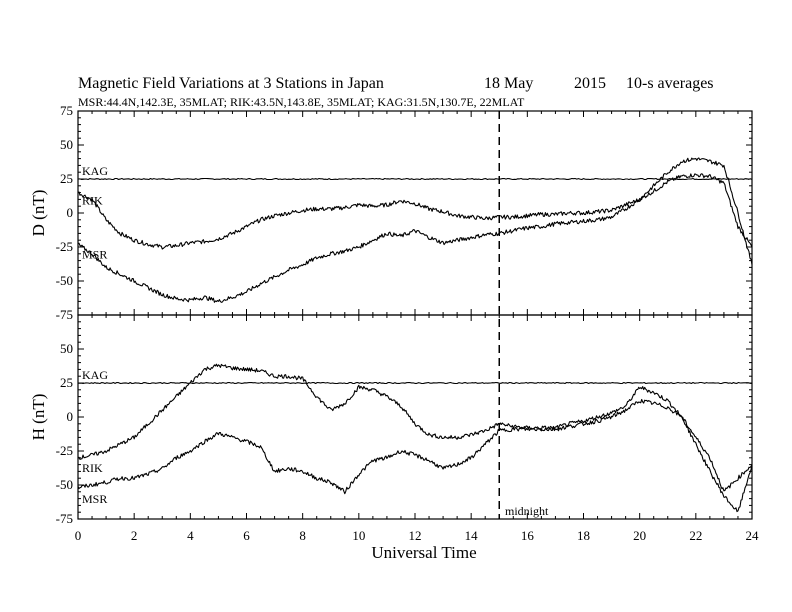 This screenshot has width=792, height=612. Describe the element at coordinates (66, 110) in the screenshot. I see `ytick-label: 75` at that location.